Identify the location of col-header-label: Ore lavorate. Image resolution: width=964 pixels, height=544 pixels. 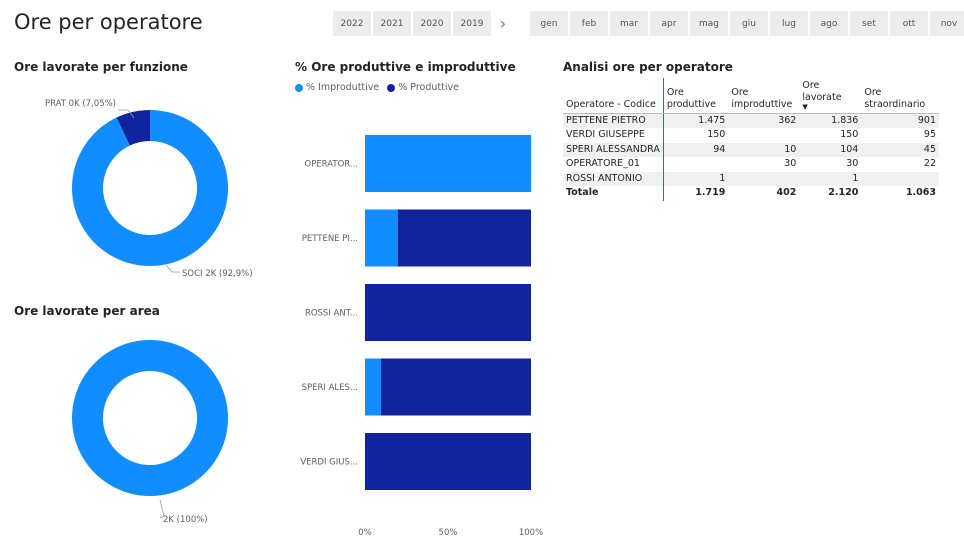
(822, 91).